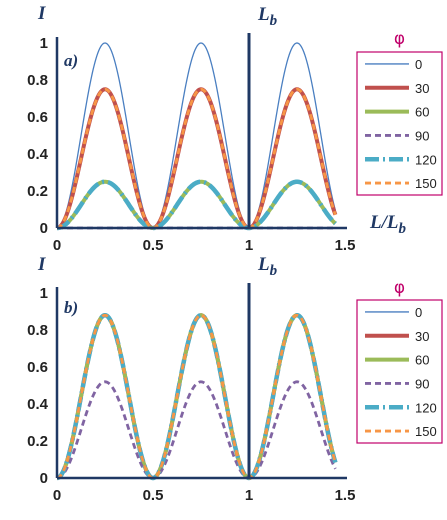 The height and width of the screenshot is (520, 447). Describe the element at coordinates (388, 224) in the screenshot. I see `x-axis-label: L/Lb` at that location.